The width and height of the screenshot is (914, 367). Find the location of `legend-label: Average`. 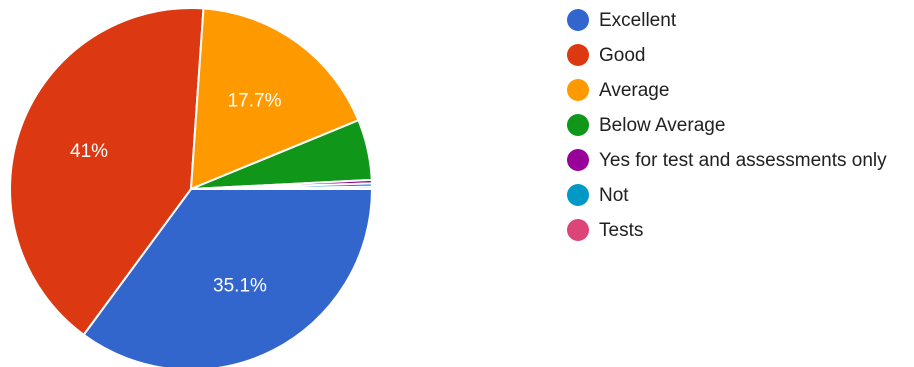

legend-label: Average is located at coordinates (634, 90).